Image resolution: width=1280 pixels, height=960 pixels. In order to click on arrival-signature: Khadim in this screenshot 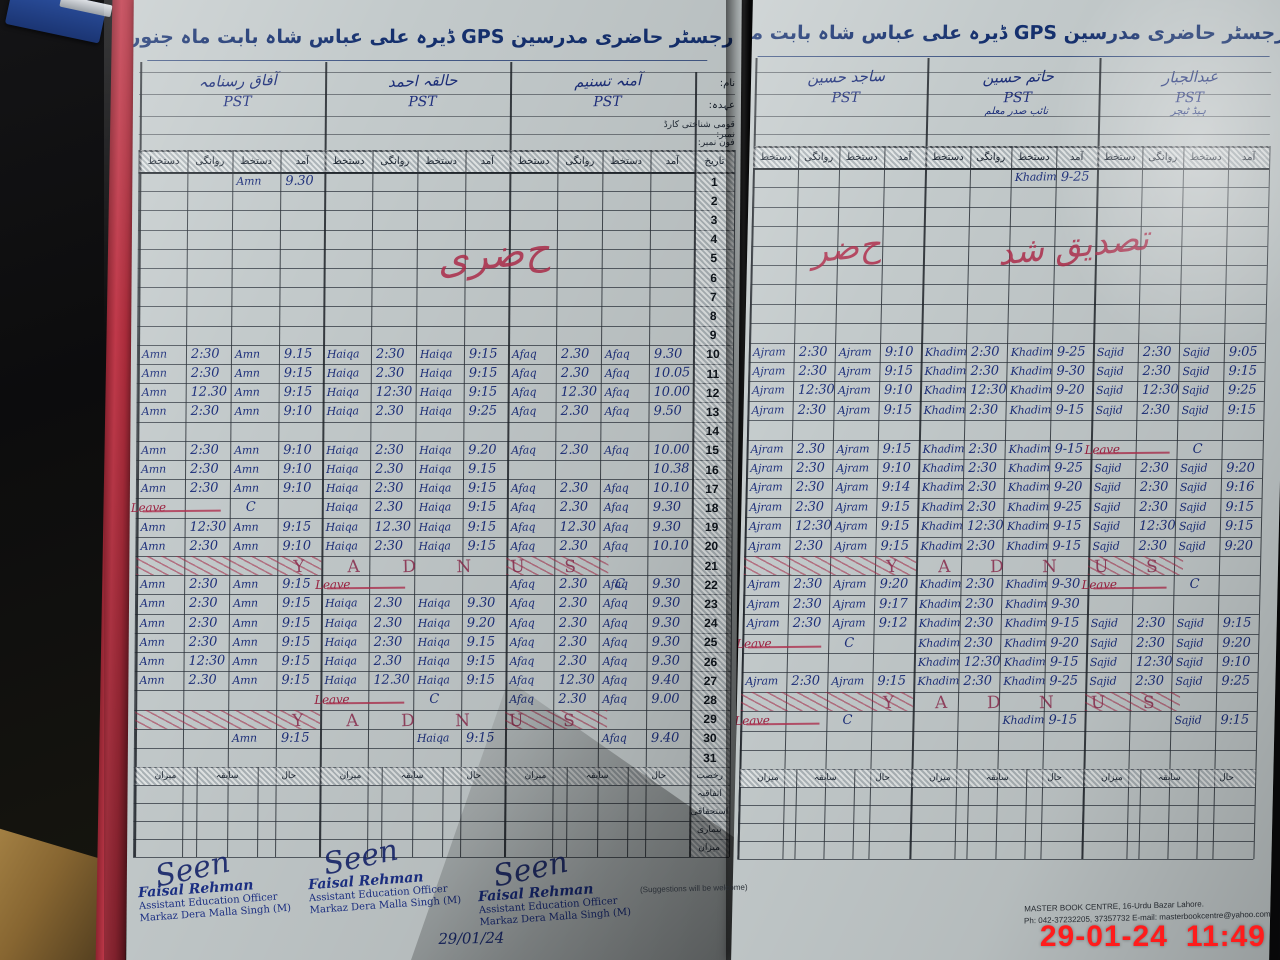, I will do `click(1031, 351)`.